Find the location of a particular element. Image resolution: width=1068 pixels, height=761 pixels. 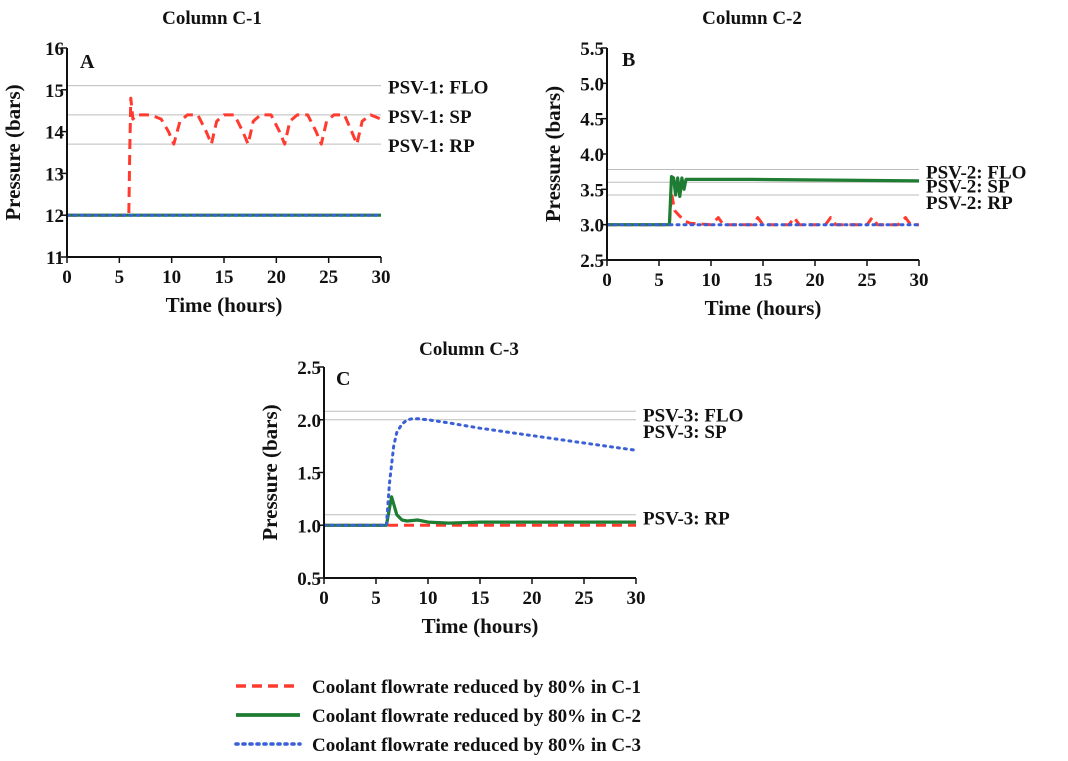

y-tick-label: 4.5 is located at coordinates (592, 120).